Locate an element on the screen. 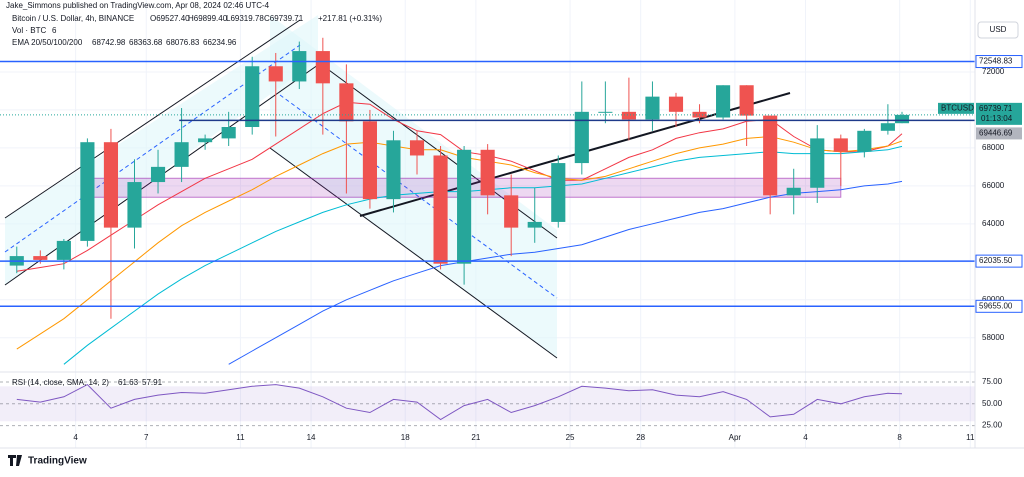 The height and width of the screenshot is (477, 1024). rsi-tick-label: 50.00 is located at coordinates (992, 403).